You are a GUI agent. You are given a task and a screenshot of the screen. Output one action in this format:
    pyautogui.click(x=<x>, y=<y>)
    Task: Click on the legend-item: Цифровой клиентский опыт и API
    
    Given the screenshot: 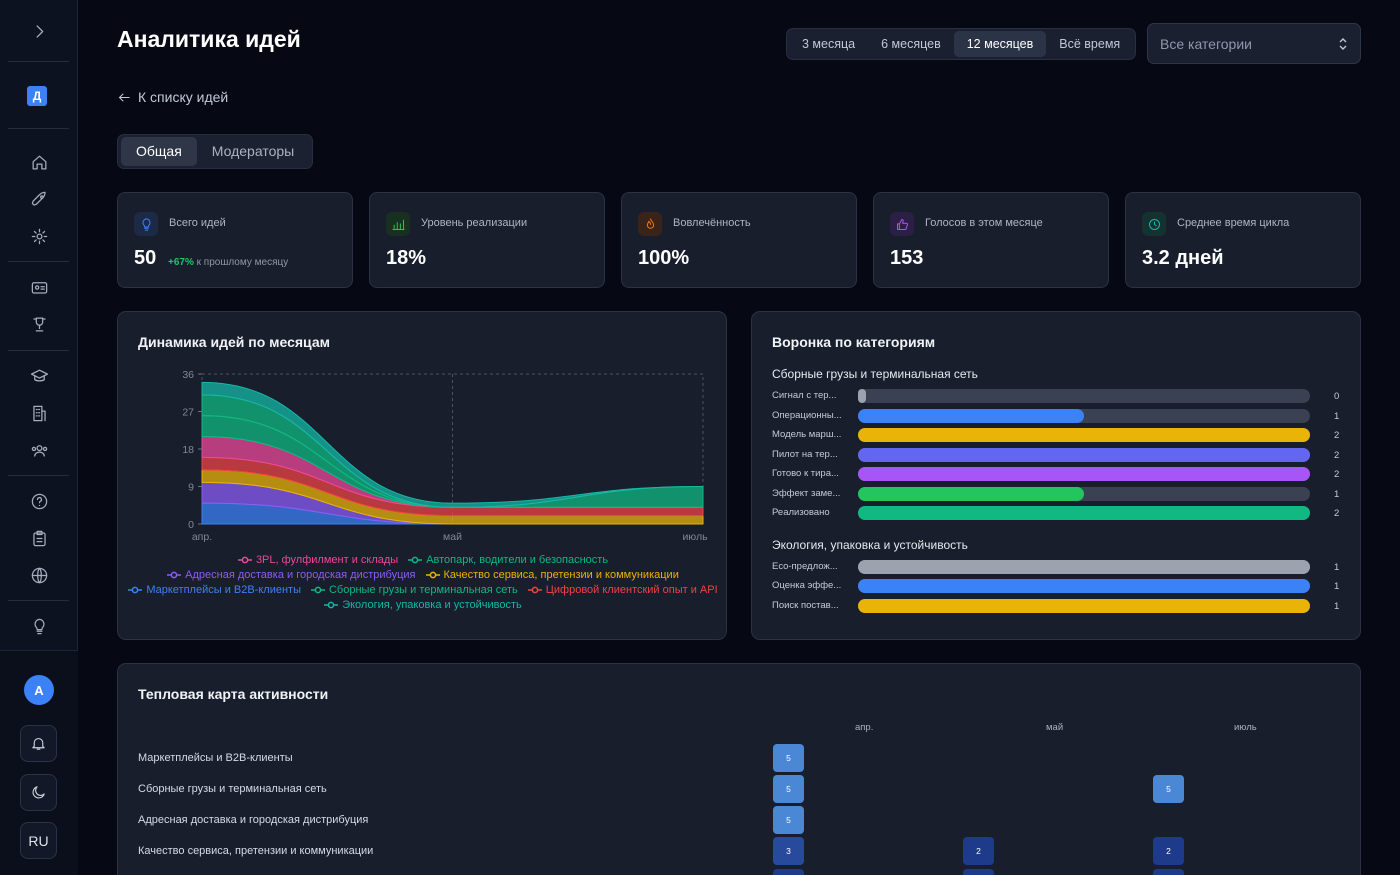 What is the action you would take?
    pyautogui.click(x=622, y=590)
    